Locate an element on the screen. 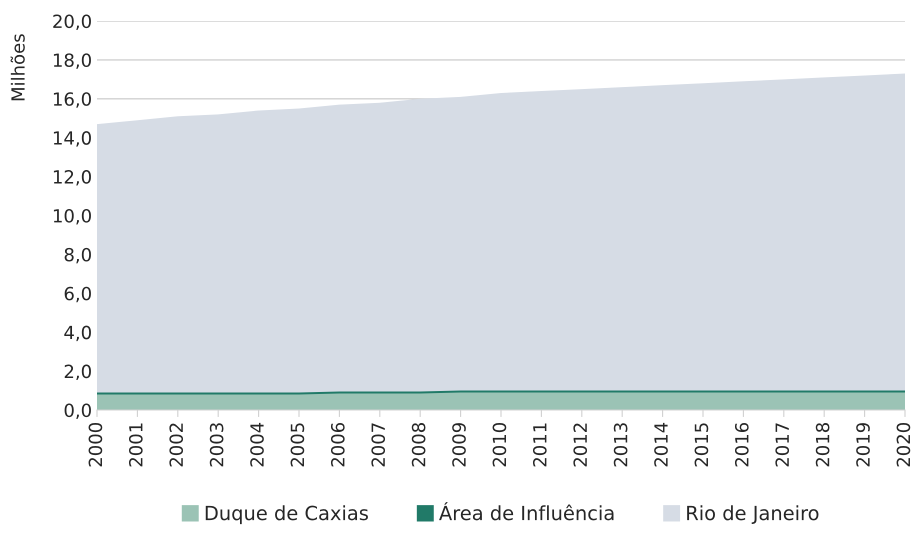 This screenshot has height=539, width=917. x-tick-label: 2017 is located at coordinates (782, 444).